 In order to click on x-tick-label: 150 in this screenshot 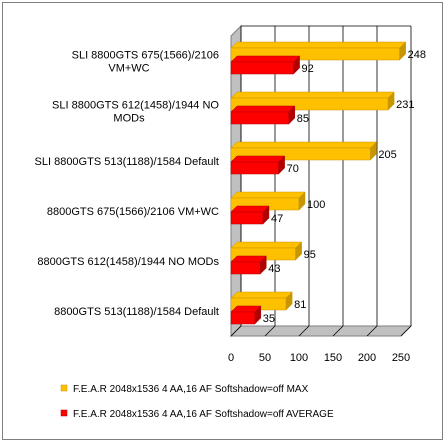, I will do `click(333, 358)`.